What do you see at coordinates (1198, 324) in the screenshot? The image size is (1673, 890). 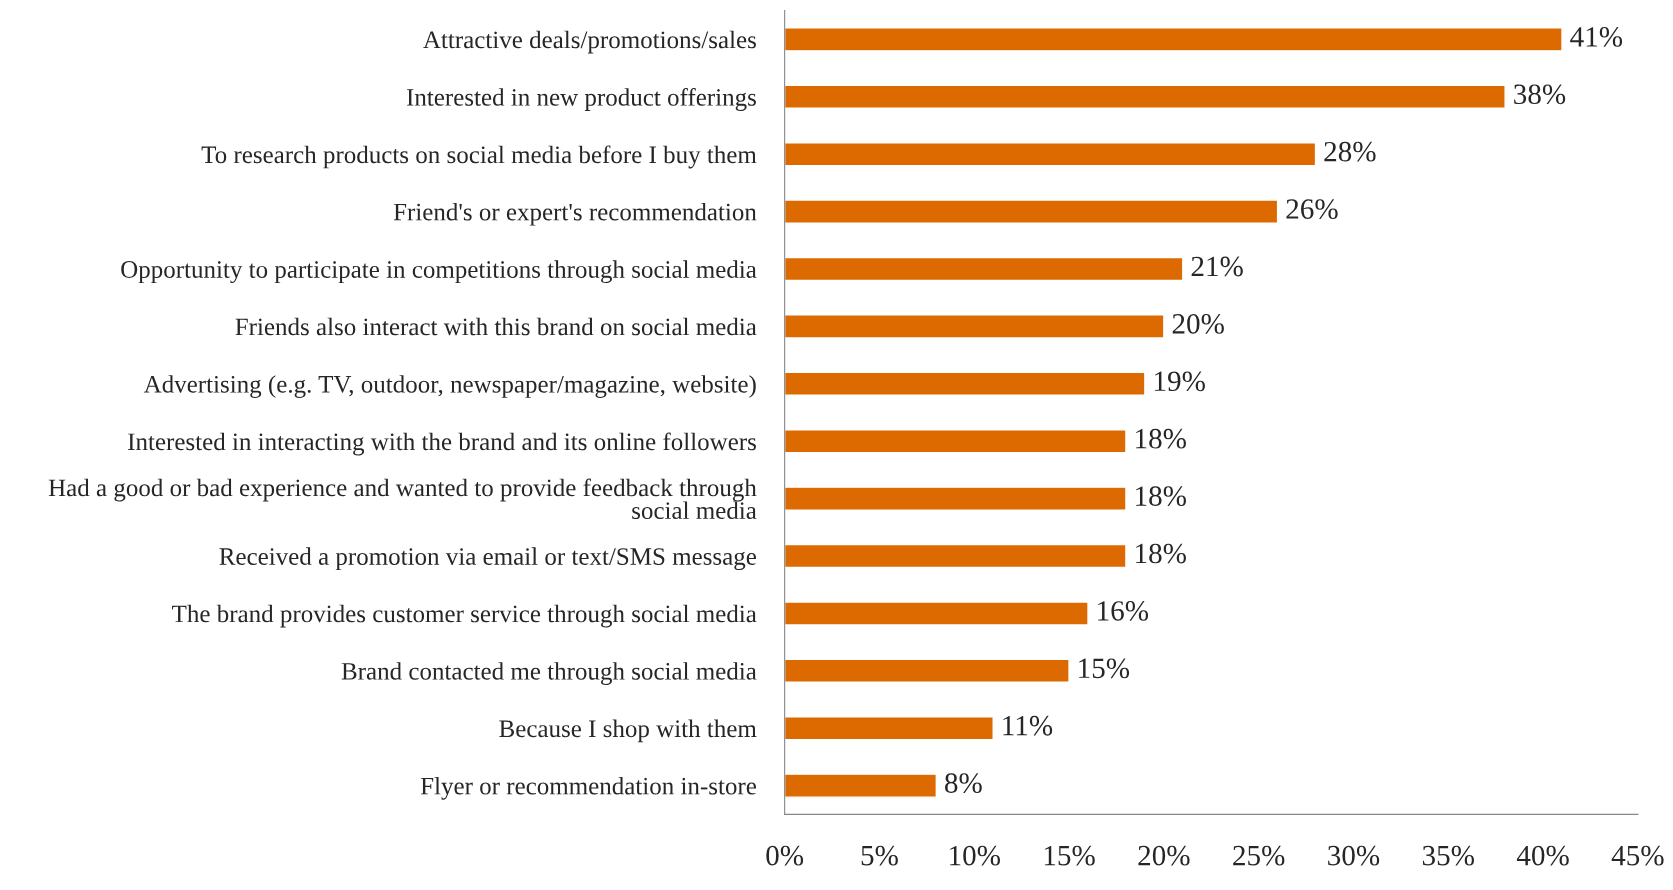 I see `data-label: 20%` at bounding box center [1198, 324].